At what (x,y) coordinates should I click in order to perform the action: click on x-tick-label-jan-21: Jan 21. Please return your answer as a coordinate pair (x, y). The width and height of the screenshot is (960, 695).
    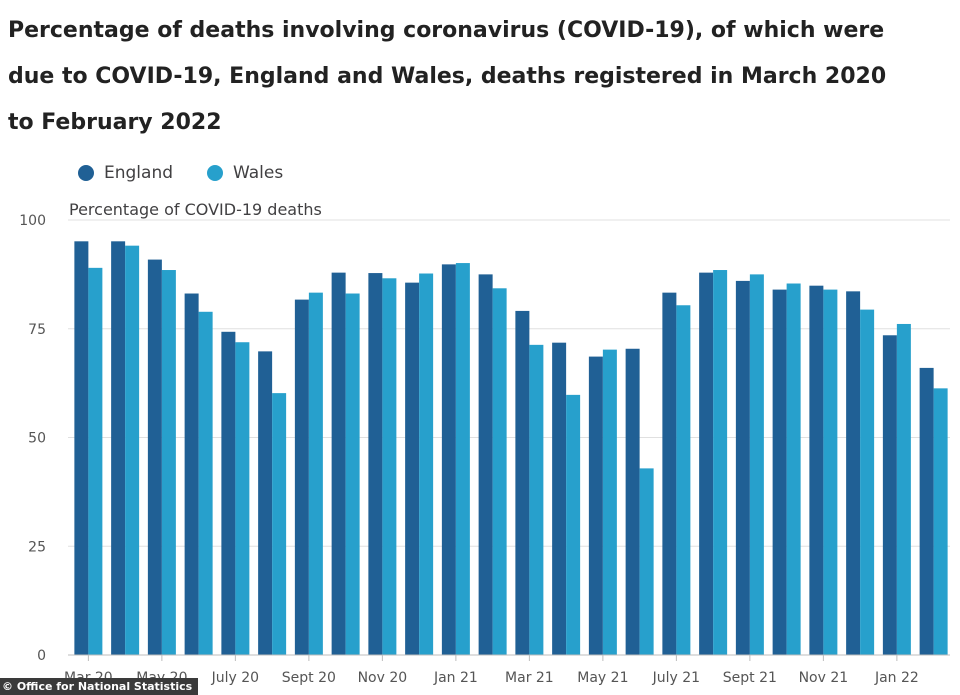
    Looking at the image, I should click on (455, 678).